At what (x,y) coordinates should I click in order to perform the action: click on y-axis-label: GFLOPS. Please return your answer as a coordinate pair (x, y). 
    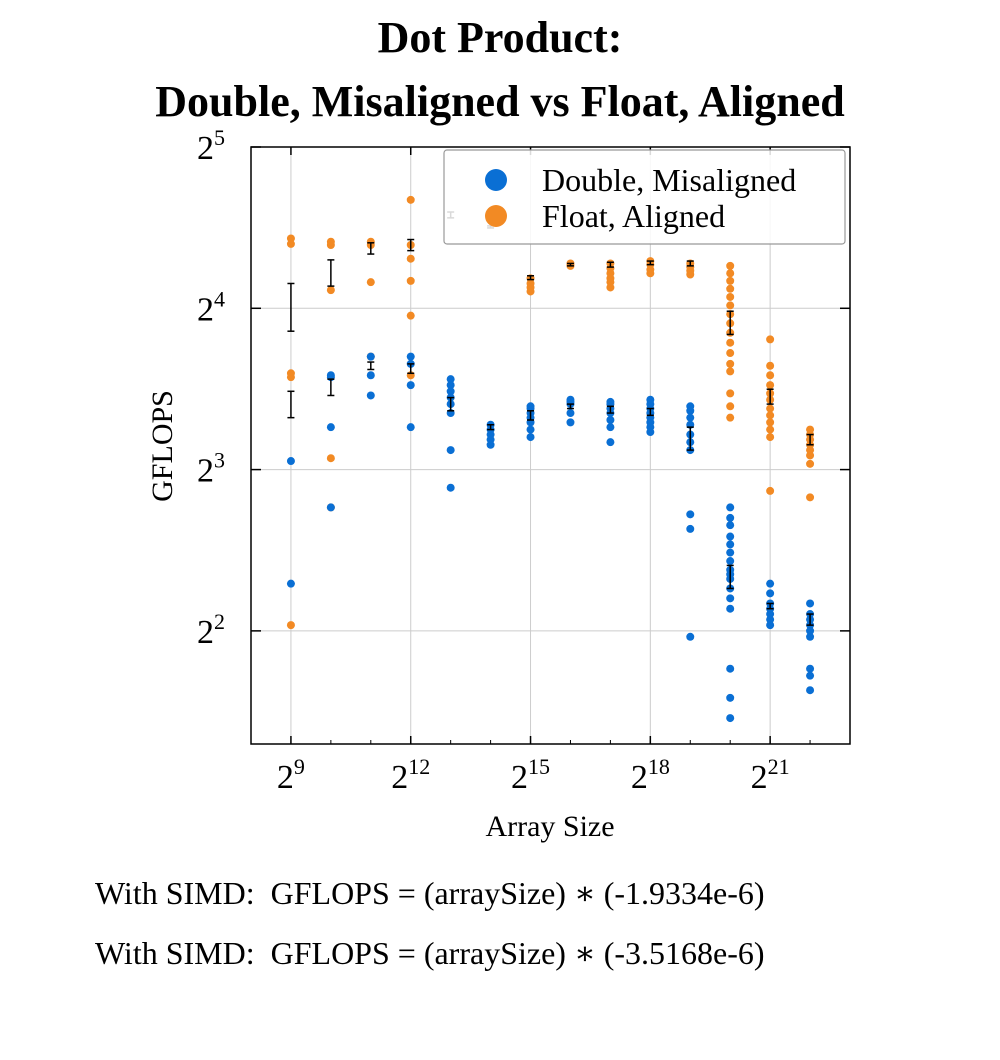
    Looking at the image, I should click on (162, 446).